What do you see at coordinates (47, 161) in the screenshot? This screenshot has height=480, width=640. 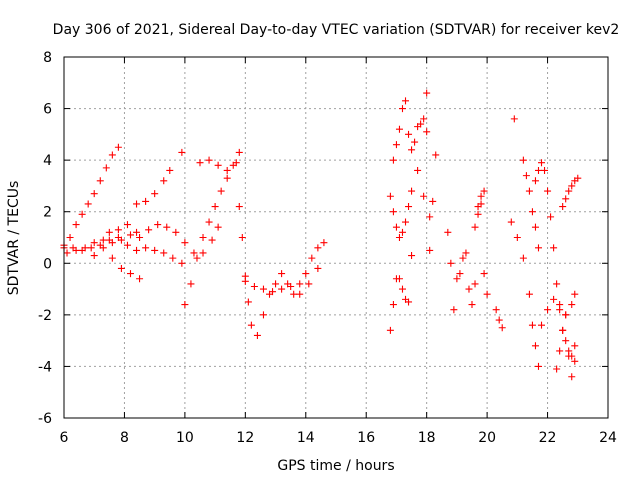 I see `y-tick-label: 4` at bounding box center [47, 161].